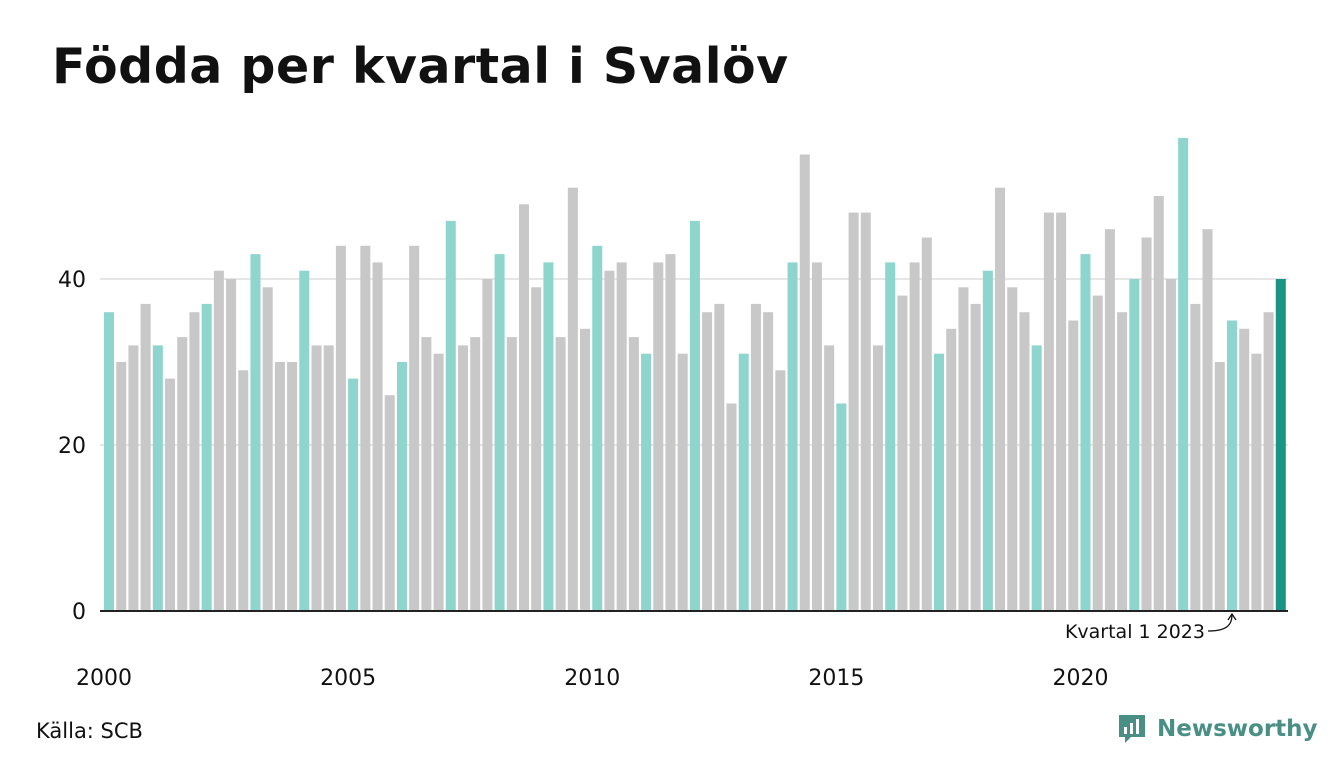 This screenshot has height=780, width=1340. Describe the element at coordinates (1183, 374) in the screenshot. I see `bar-2022-q1` at that location.